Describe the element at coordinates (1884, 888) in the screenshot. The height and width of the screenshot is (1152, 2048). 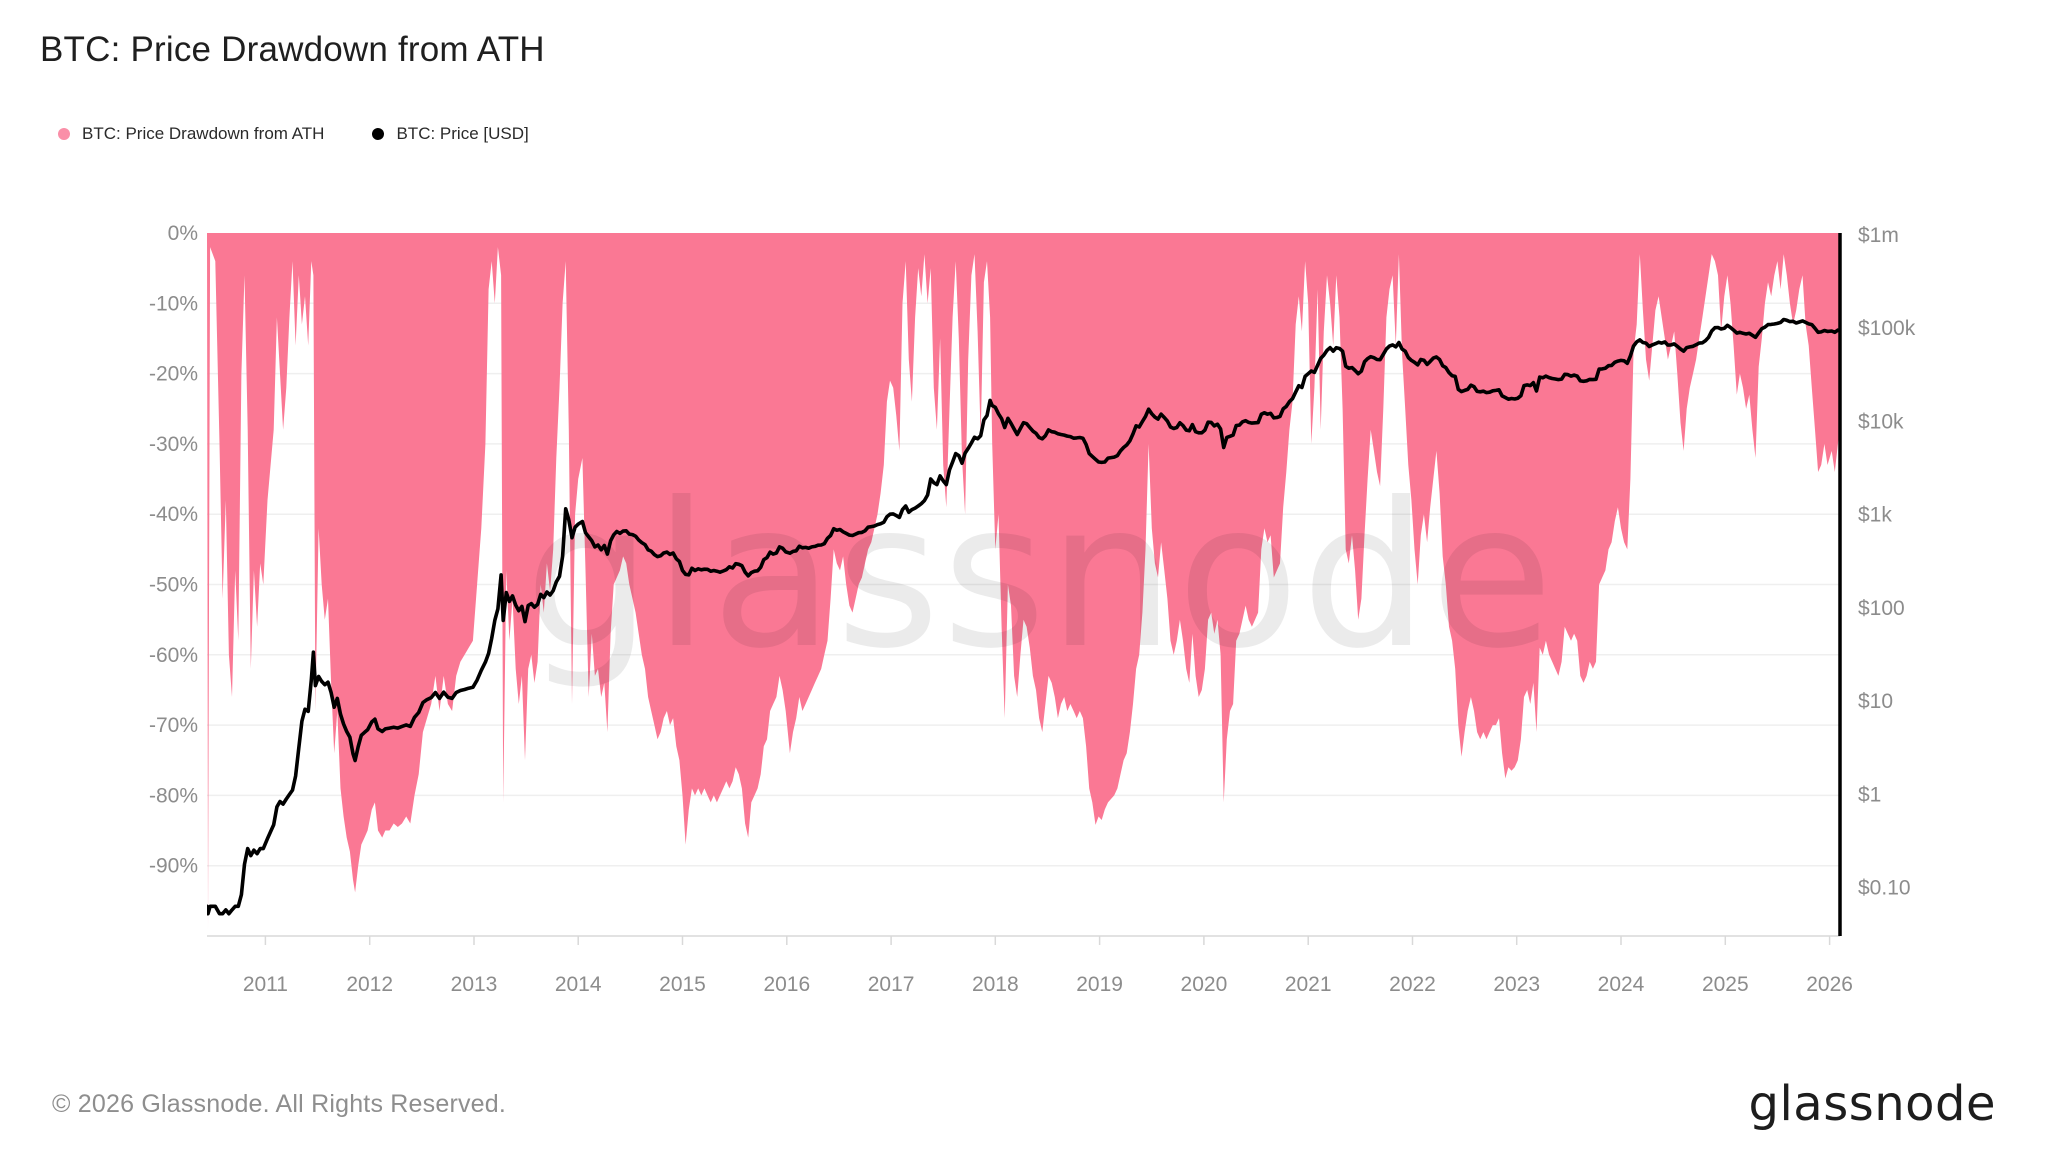
I see `price-tick-label: $0.10` at that location.